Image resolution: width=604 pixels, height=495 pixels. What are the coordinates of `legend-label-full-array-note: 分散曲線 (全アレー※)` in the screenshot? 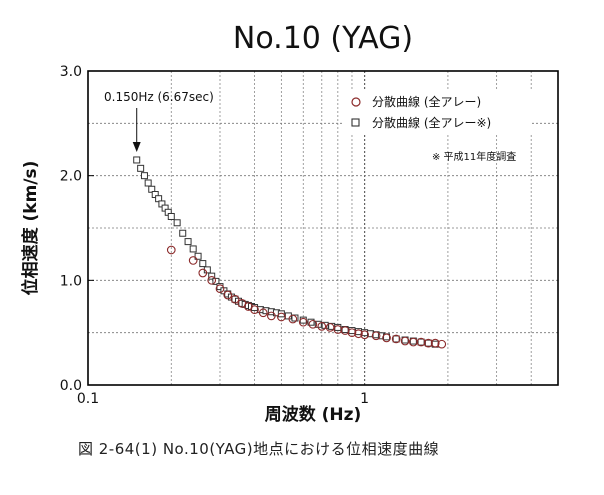 It's located at (431, 122).